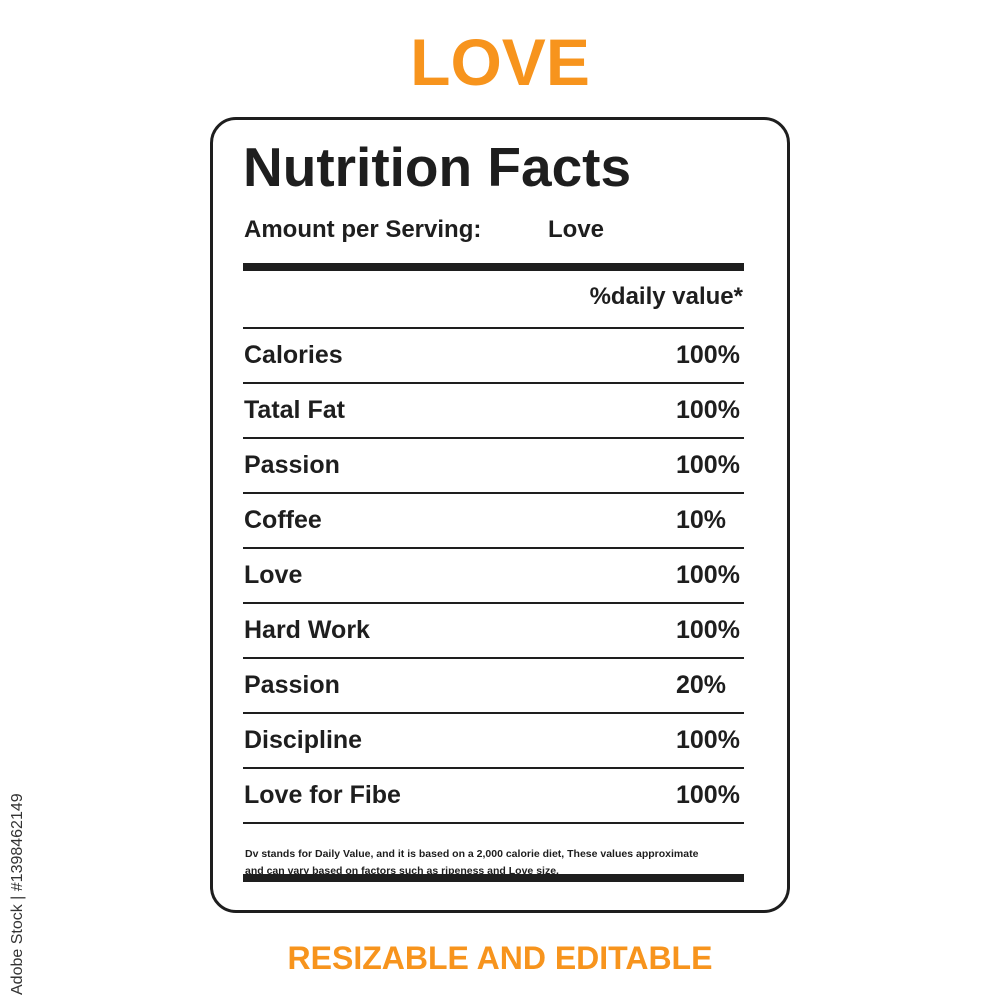 This screenshot has height=1000, width=1000. I want to click on serving-value: Love, so click(576, 229).